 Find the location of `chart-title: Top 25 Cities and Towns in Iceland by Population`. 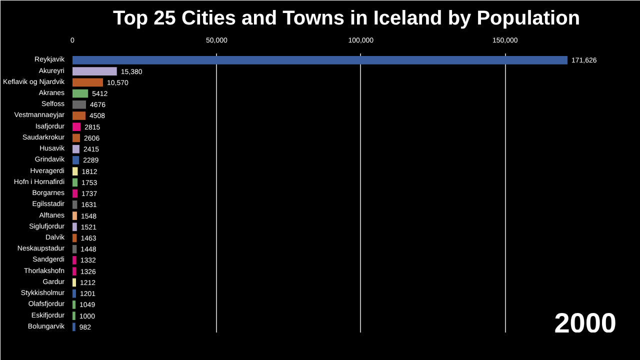

chart-title: Top 25 Cities and Towns in Iceland by Population is located at coordinates (346, 19).